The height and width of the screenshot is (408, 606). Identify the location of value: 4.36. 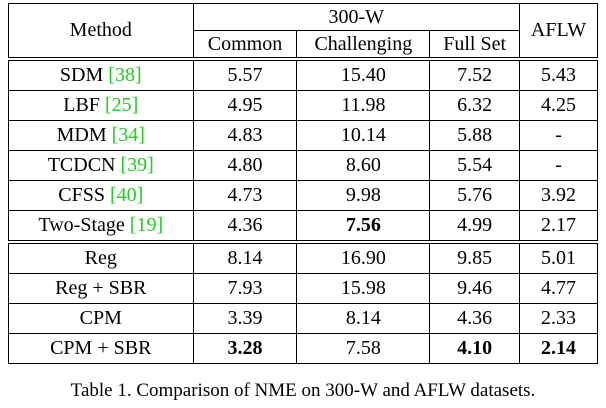
(245, 225).